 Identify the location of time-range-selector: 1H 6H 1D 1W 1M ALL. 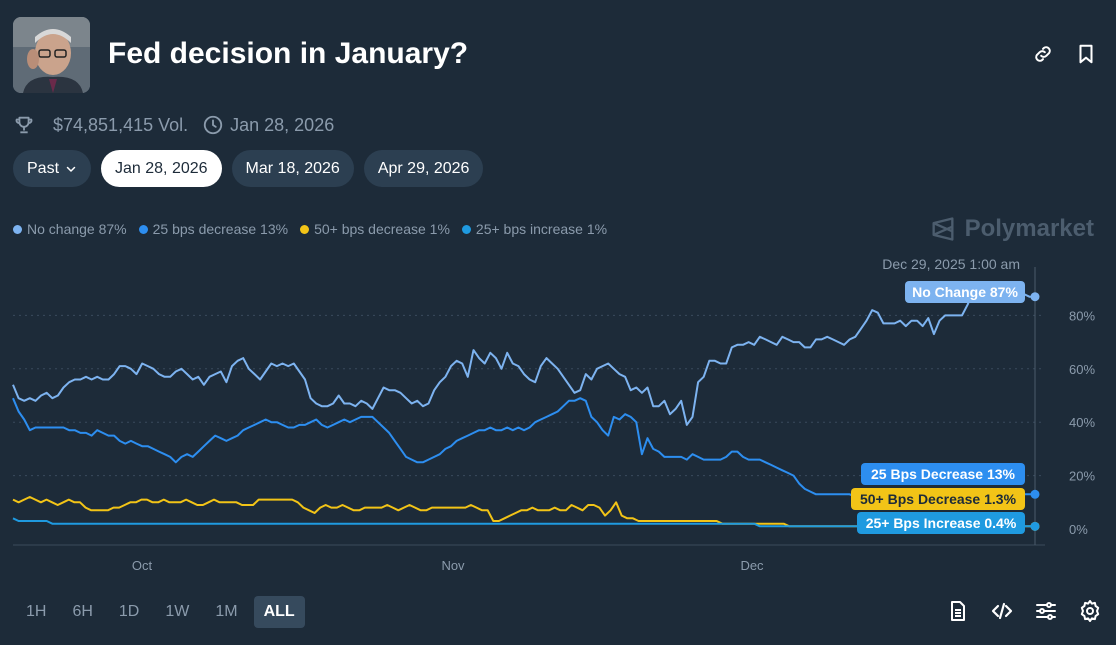
(160, 612).